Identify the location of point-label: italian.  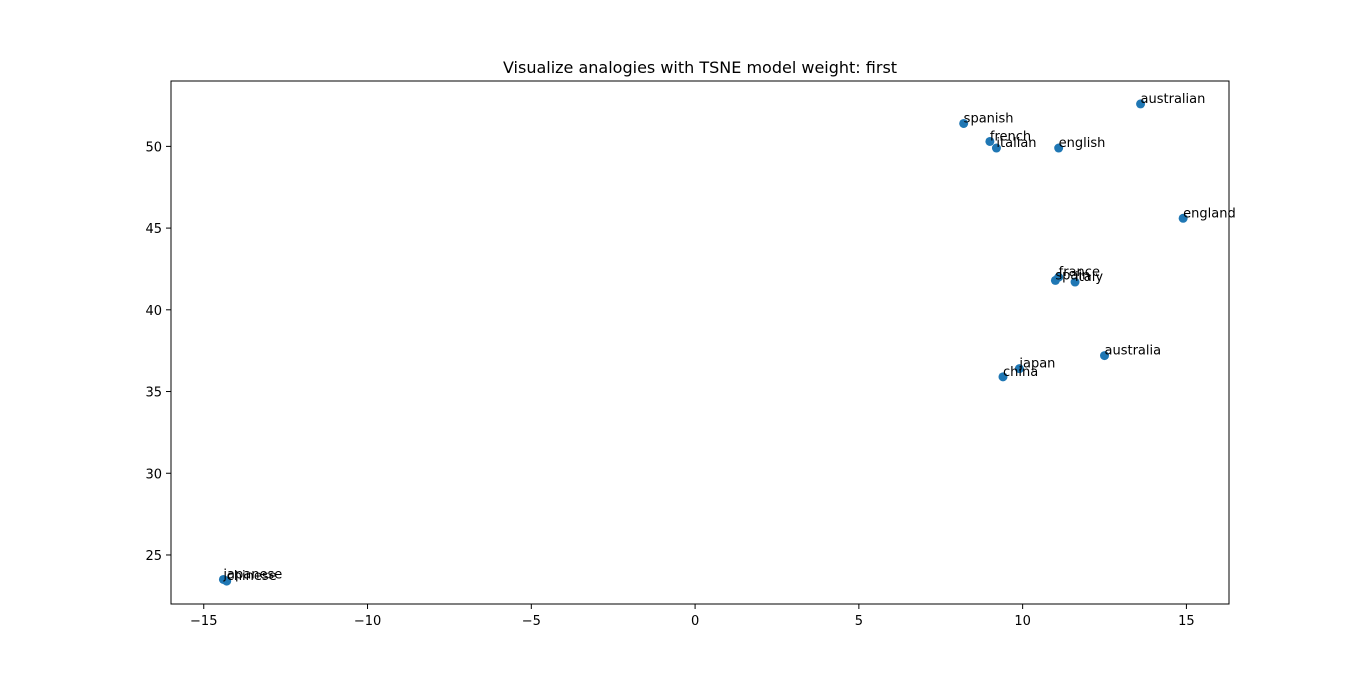
(1016, 143).